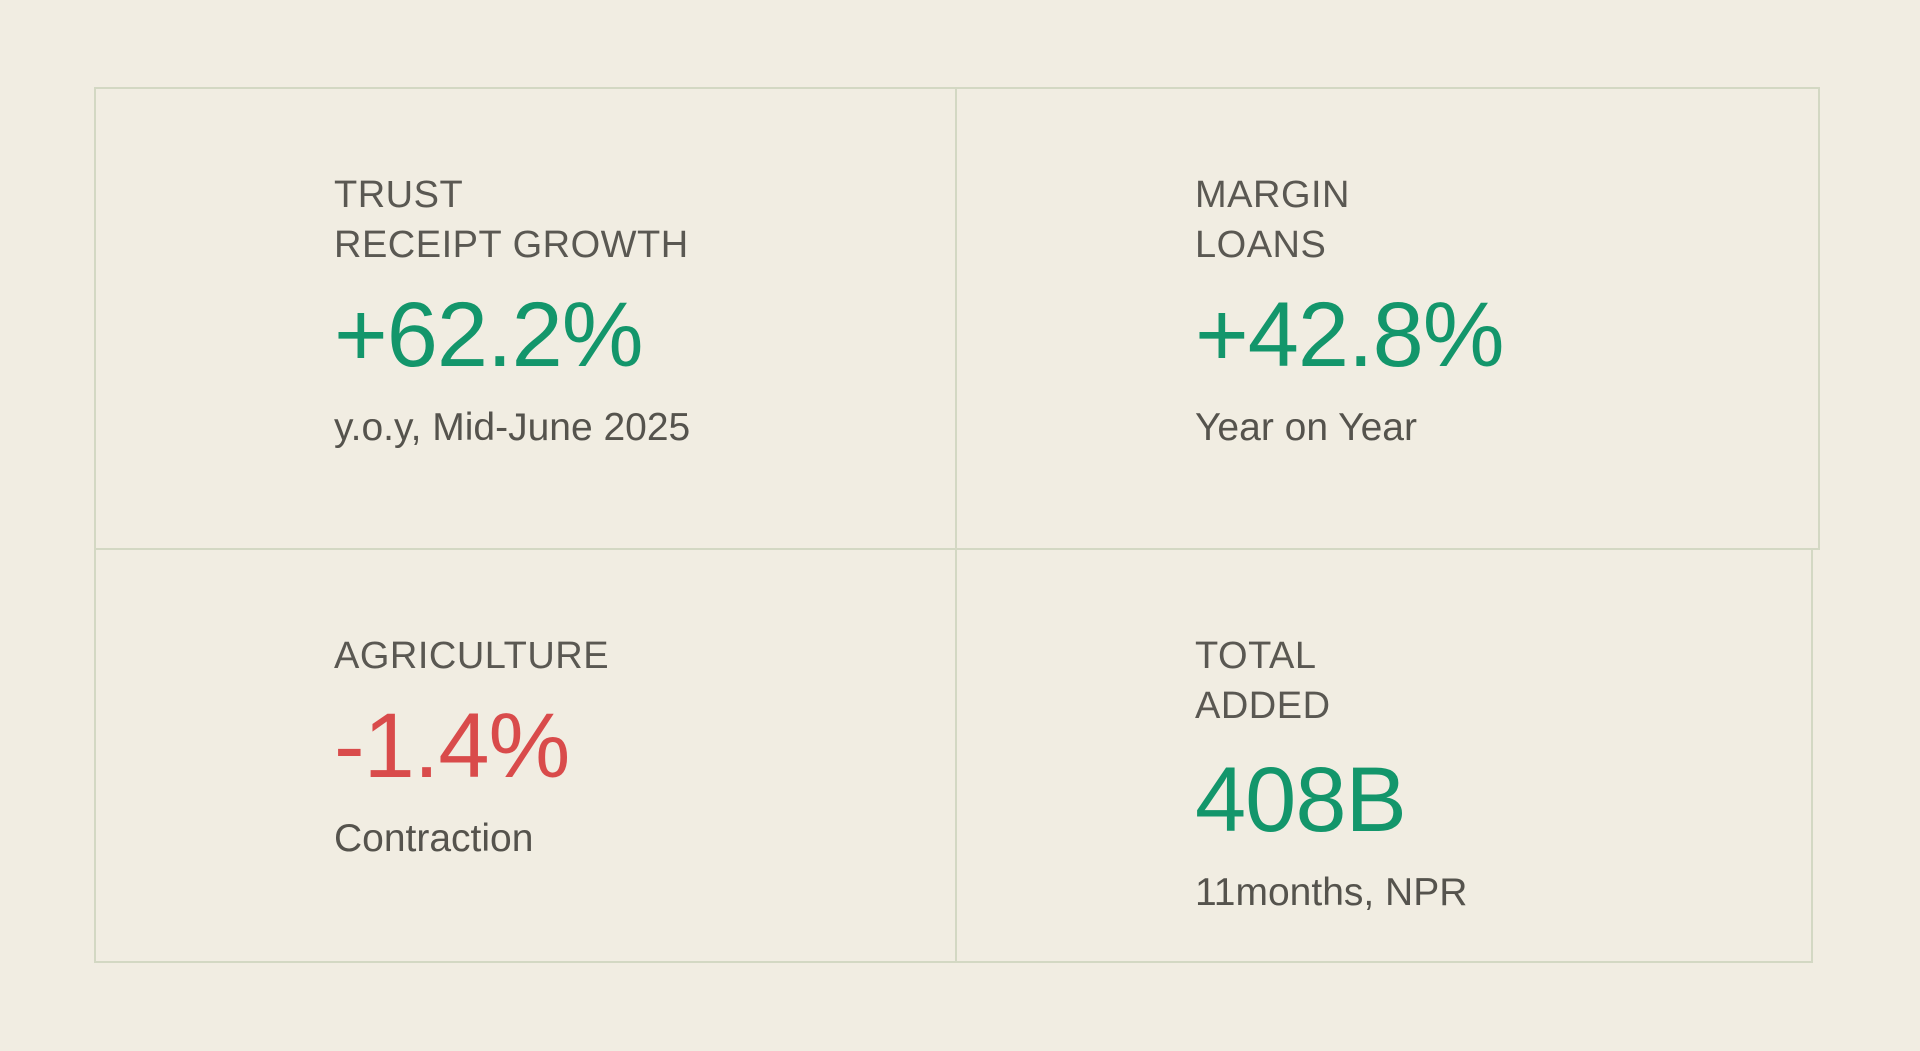 This screenshot has height=1051, width=1920. What do you see at coordinates (1272, 195) in the screenshot?
I see `stat-label-line1: MARGIN` at bounding box center [1272, 195].